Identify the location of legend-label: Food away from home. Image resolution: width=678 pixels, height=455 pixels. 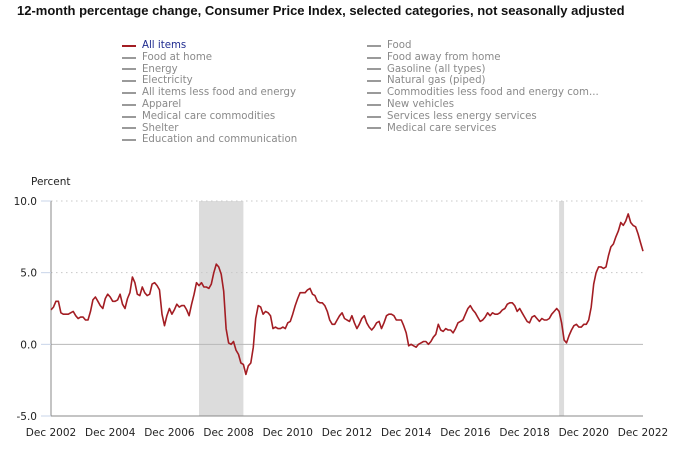
(444, 57).